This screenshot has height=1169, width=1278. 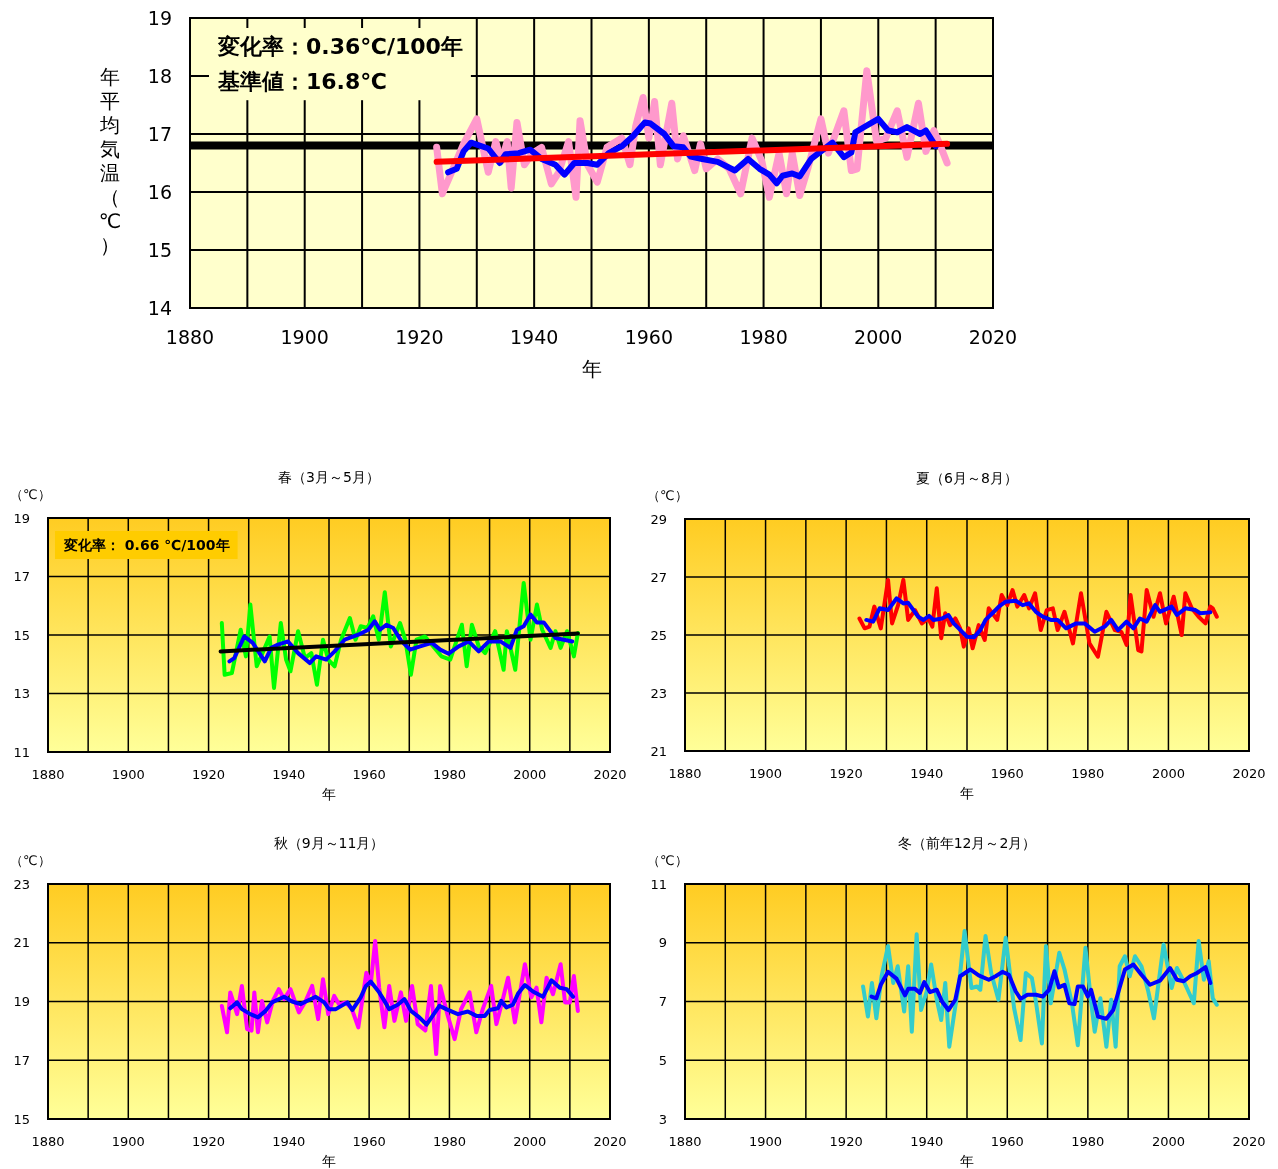 I want to click on y-tick-label: 13, so click(x=21, y=694).